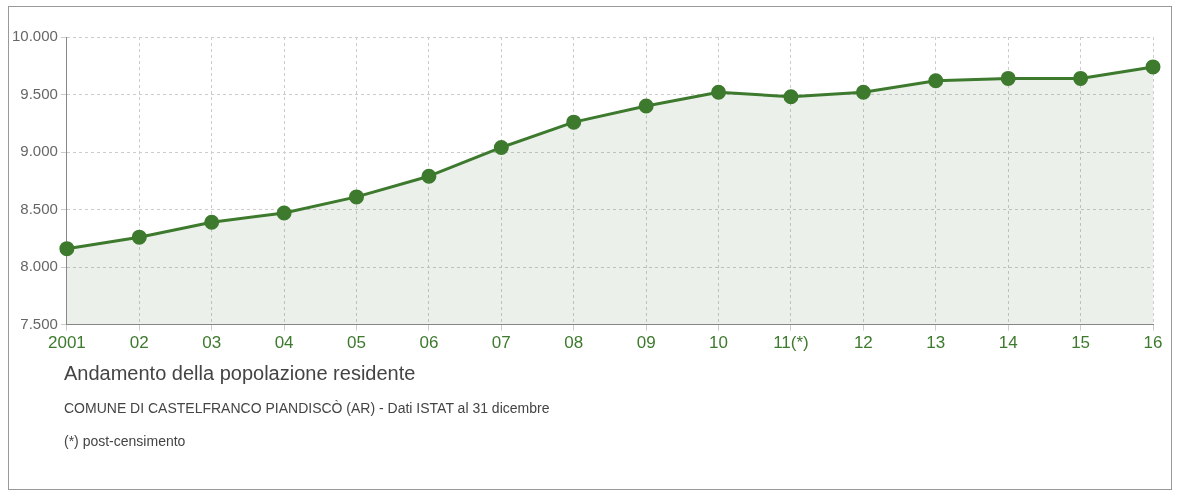 This screenshot has width=1182, height=497. Describe the element at coordinates (39, 208) in the screenshot. I see `y-tick-label: 8.500` at that location.